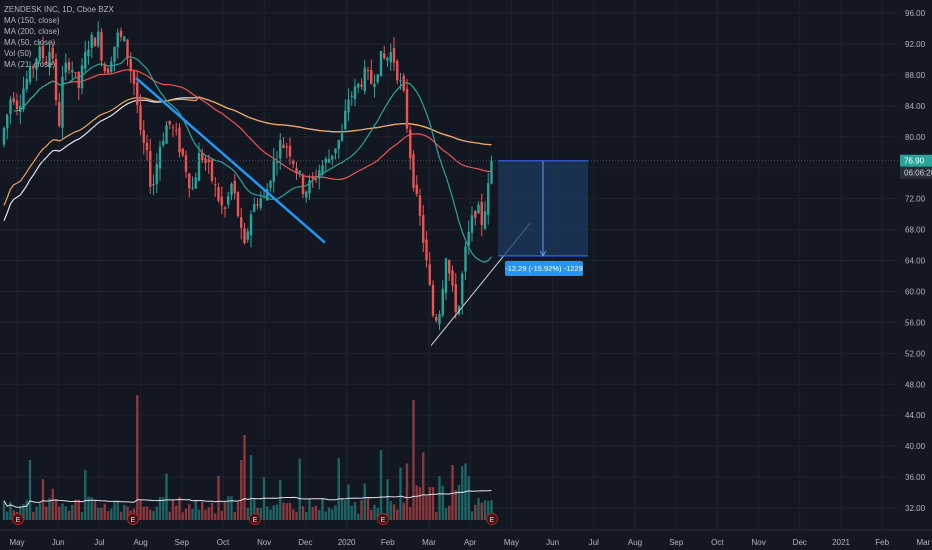 The image size is (932, 550). I want to click on current-price-label: 76.90, so click(914, 161).